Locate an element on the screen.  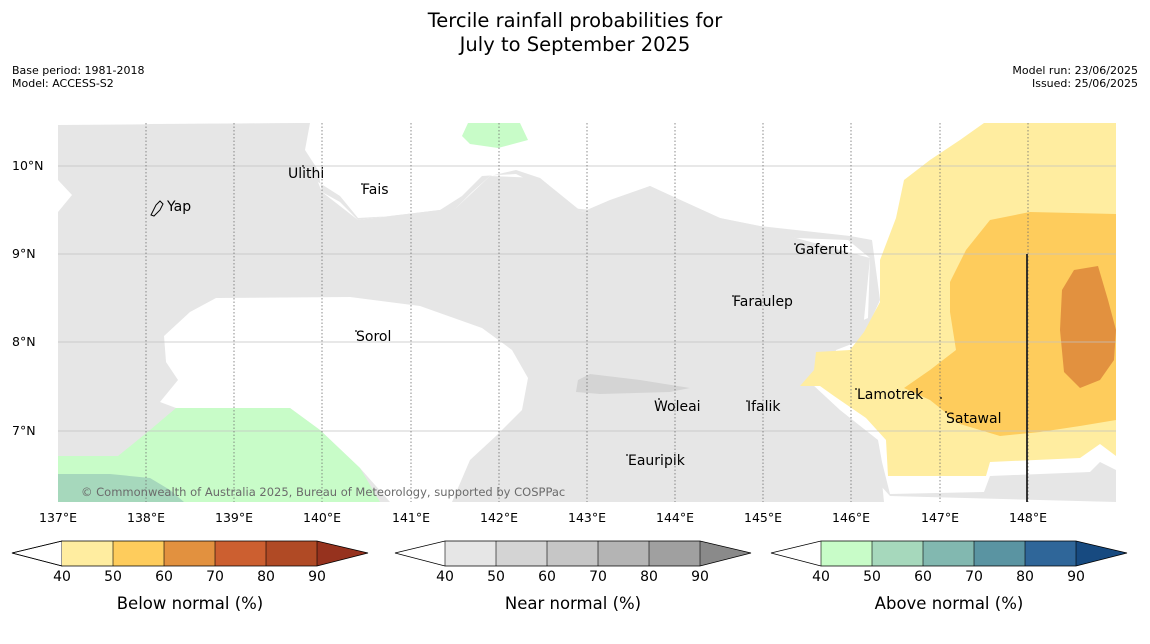
above-normal-region-north is located at coordinates (495, 135).